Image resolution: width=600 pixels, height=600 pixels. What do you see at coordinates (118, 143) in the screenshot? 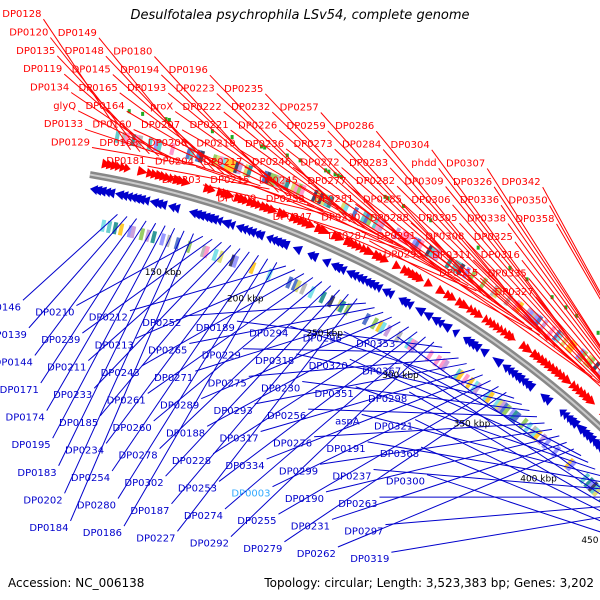
I see `forward-gene-label: DP0163` at bounding box center [118, 143].